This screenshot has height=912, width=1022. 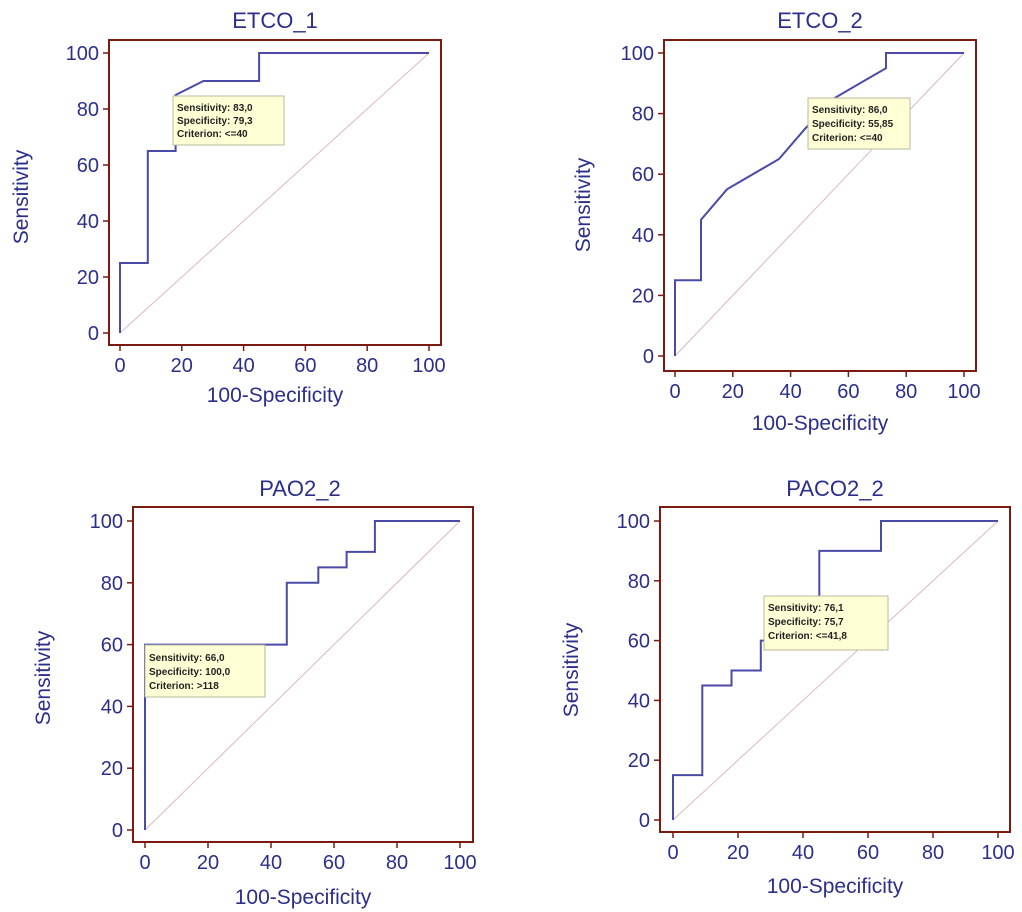 What do you see at coordinates (275, 20) in the screenshot?
I see `chart-title: ETCO_1` at bounding box center [275, 20].